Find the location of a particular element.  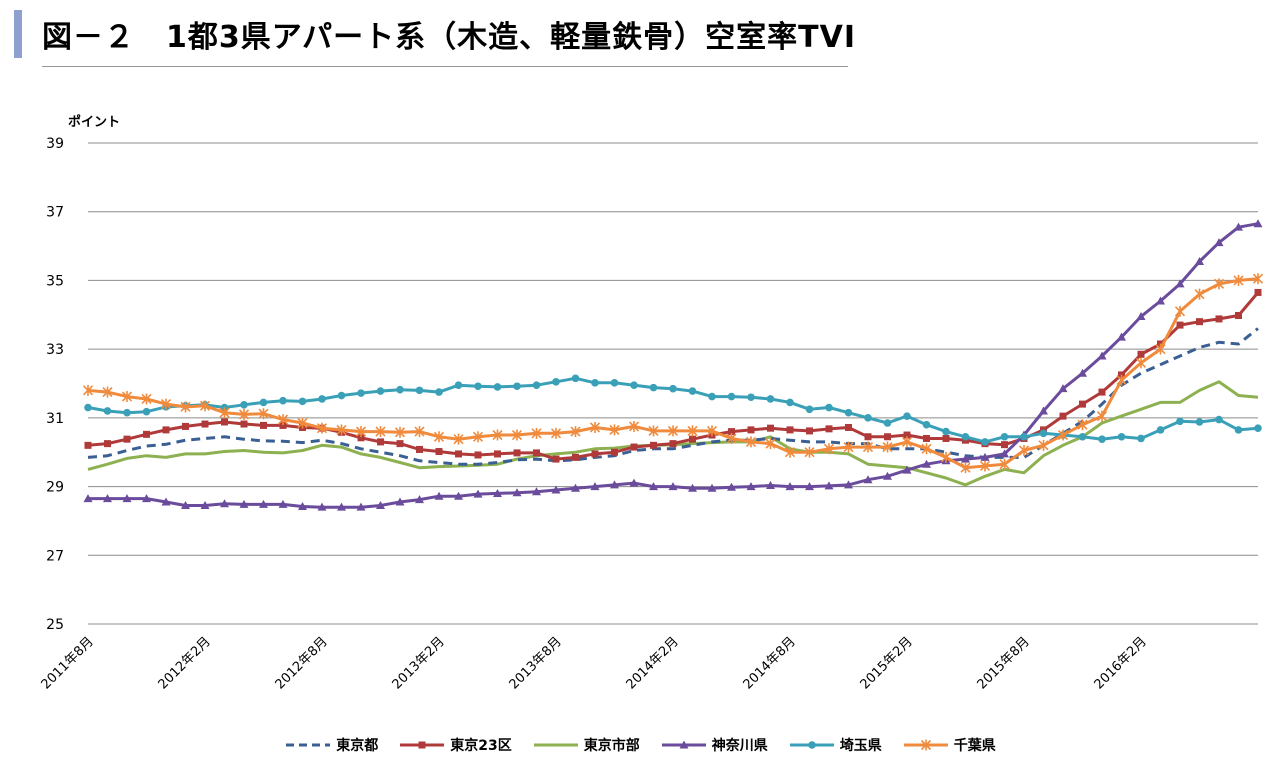

y-tick-label-33: 33 is located at coordinates (55, 350).